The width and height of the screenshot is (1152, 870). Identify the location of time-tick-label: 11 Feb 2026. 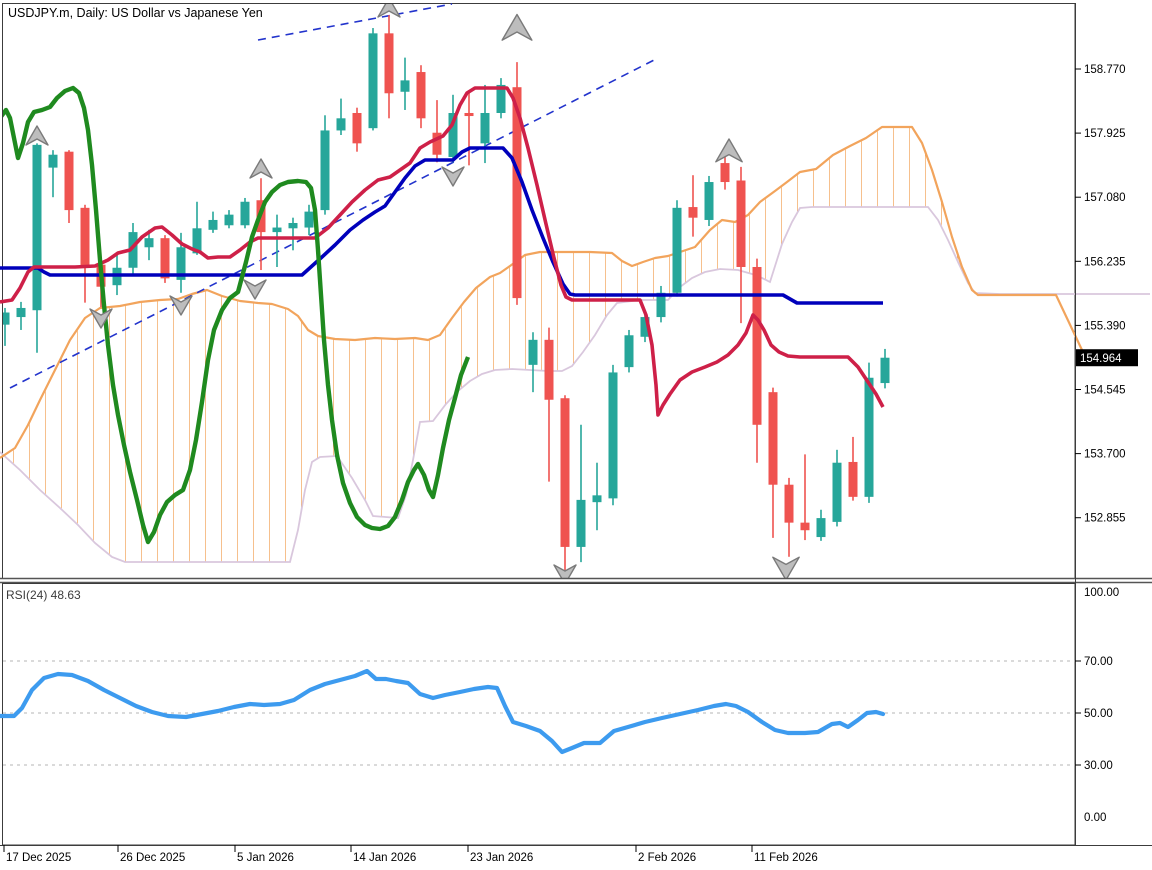
(786, 858).